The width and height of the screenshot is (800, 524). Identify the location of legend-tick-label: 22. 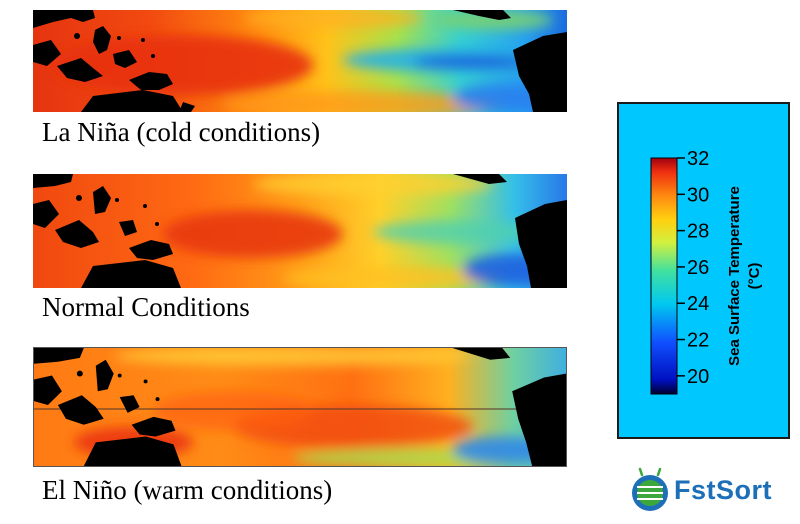
(698, 341).